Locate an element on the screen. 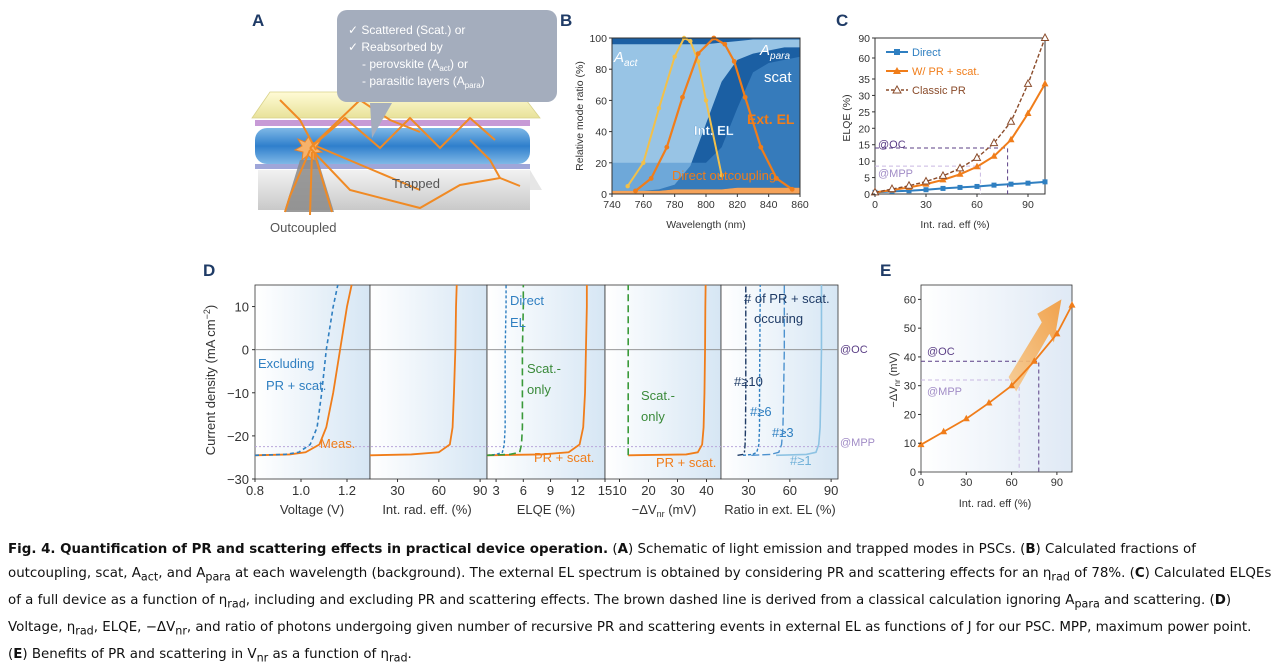  caption-d-sub: rad is located at coordinates (84, 631).